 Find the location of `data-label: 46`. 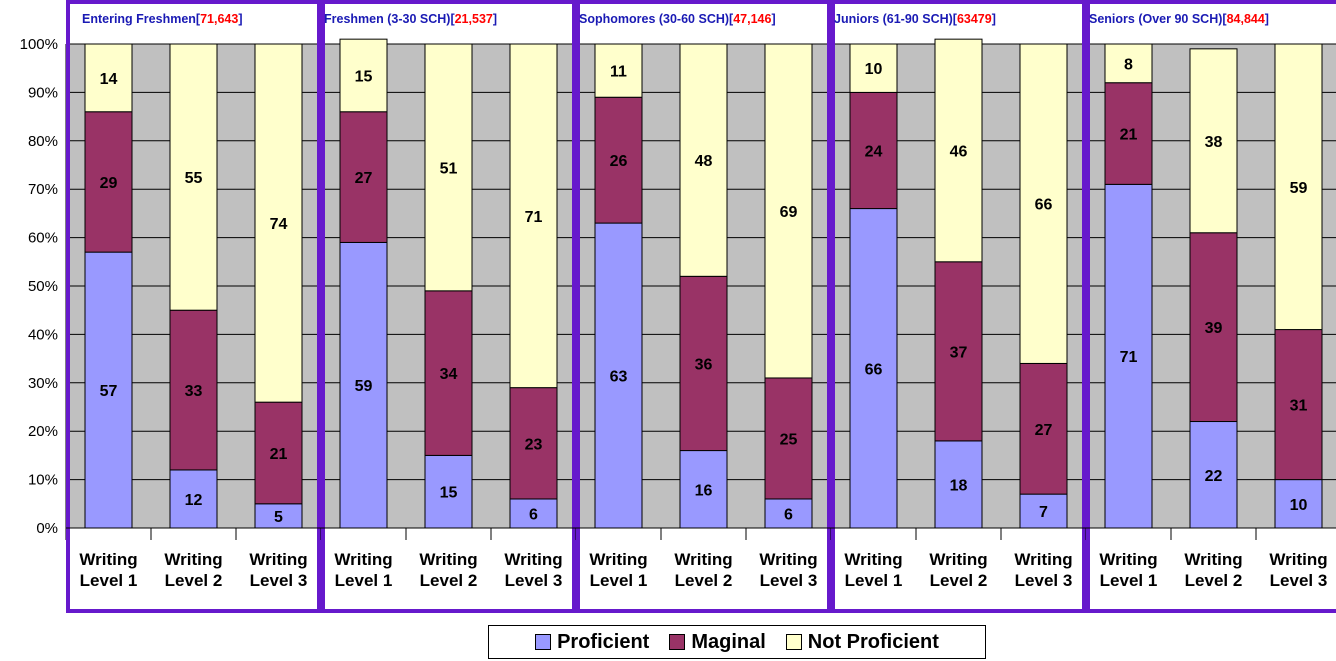

data-label: 46 is located at coordinates (959, 151).